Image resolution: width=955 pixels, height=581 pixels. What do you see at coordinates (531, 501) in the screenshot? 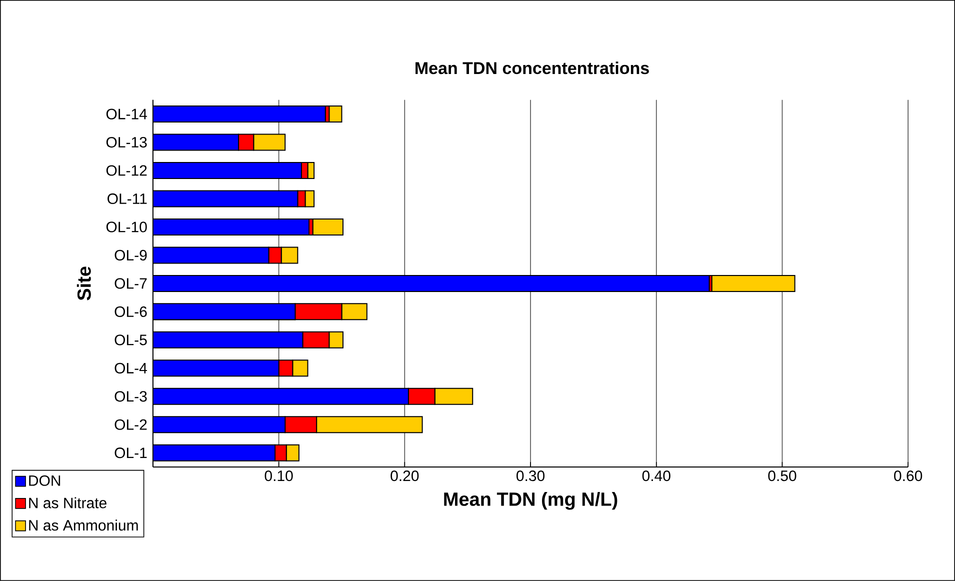
I see `x-axis-title: Mean TDN (mg N/L)` at bounding box center [531, 501].